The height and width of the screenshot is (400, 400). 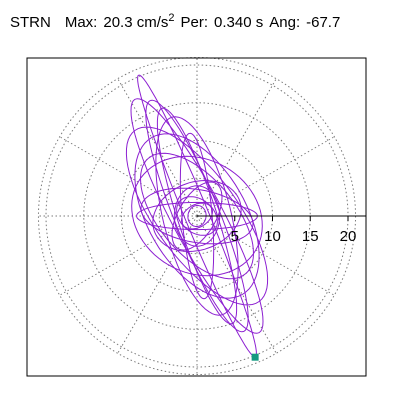 I want to click on angle-value: -67.7, so click(x=323, y=22).